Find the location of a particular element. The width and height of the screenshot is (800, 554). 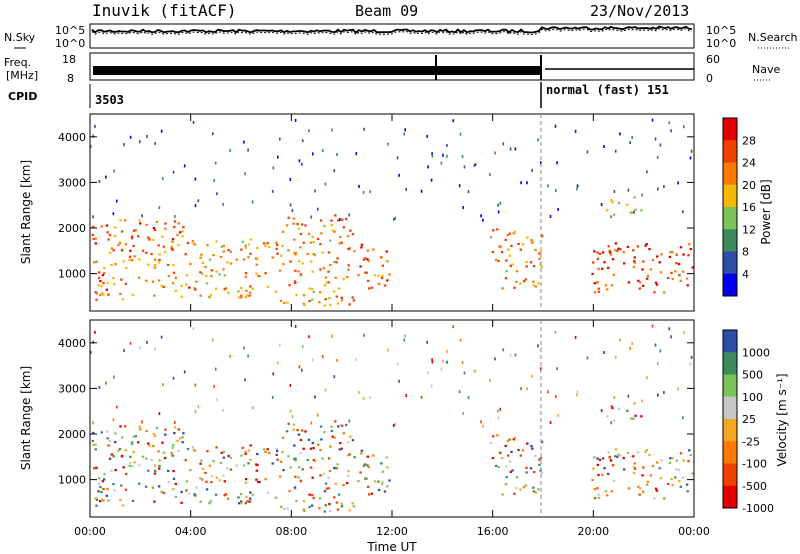

x-tick-label: 12:00 is located at coordinates (392, 531).